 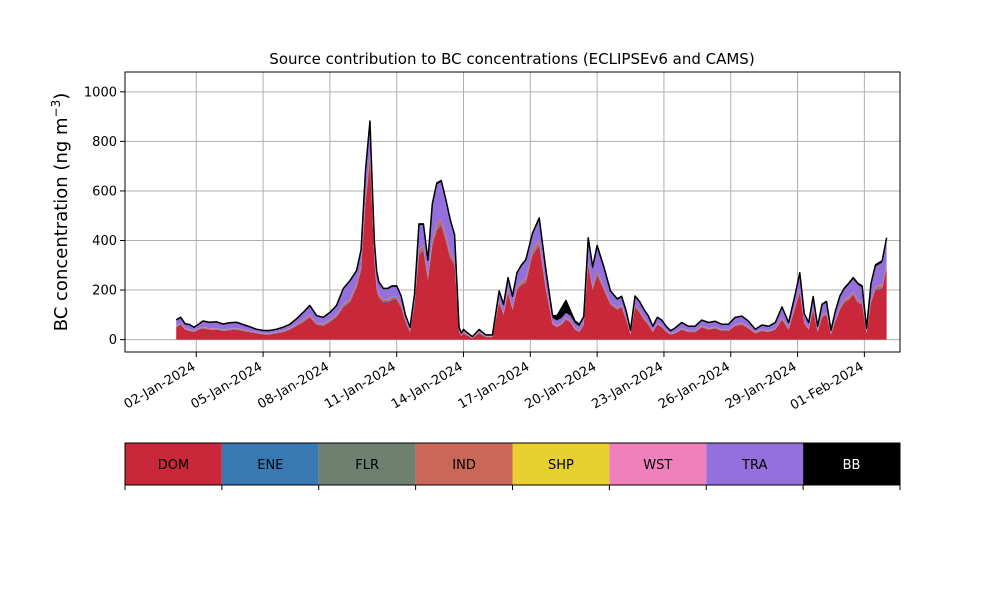 What do you see at coordinates (56, 109) in the screenshot?
I see `y-axis-label-exponent: −3` at bounding box center [56, 109].